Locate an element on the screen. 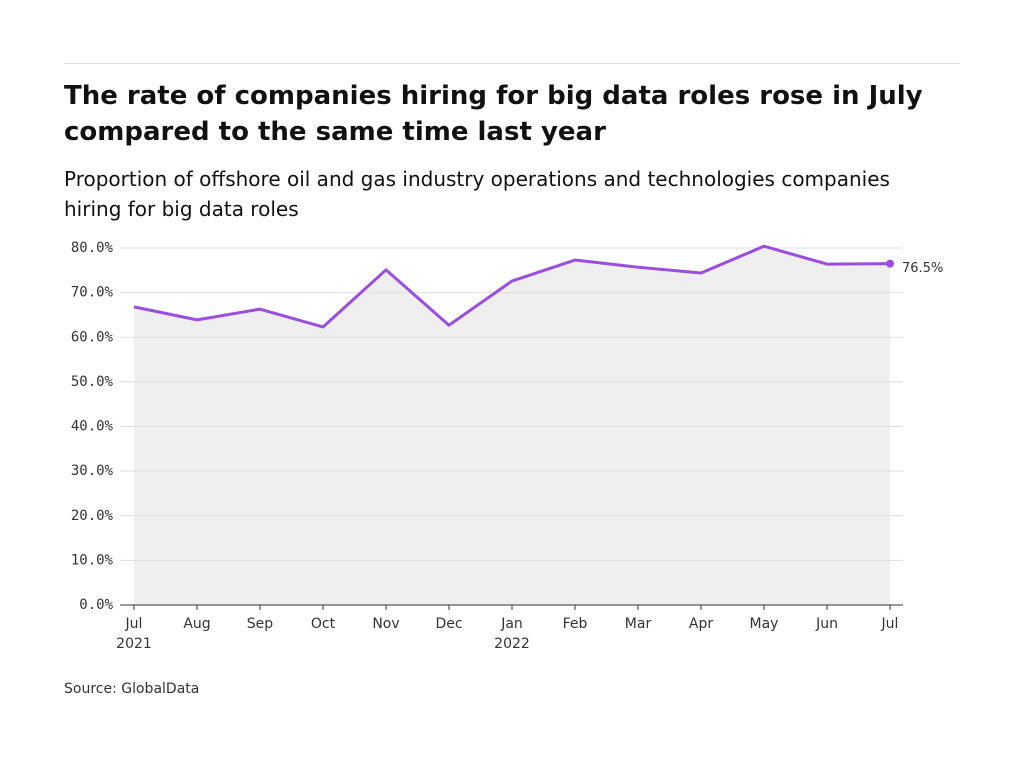 The width and height of the screenshot is (1024, 768). line is located at coordinates (512, 286).